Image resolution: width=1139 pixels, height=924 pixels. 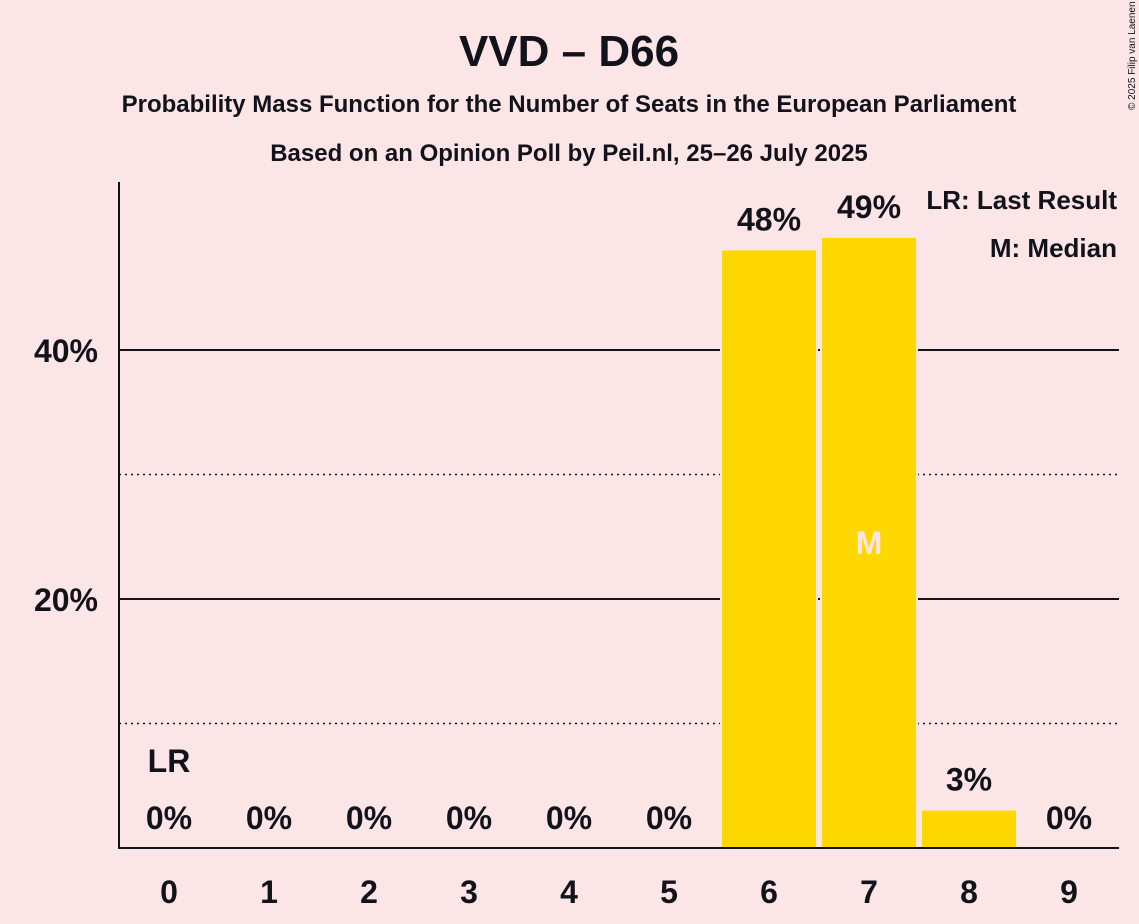 I want to click on x-tick-label-1: 1, so click(x=269, y=892).